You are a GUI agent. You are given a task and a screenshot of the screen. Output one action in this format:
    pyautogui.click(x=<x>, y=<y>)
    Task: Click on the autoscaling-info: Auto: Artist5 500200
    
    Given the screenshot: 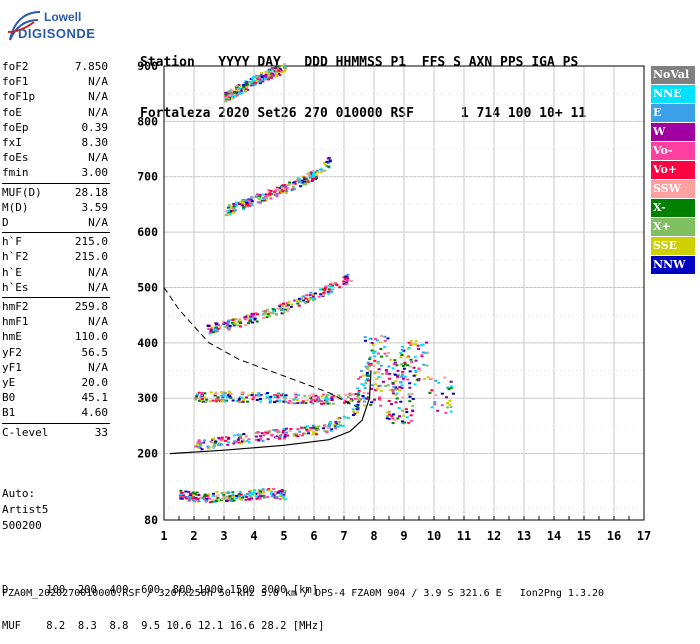 What is the action you would take?
    pyautogui.click(x=25, y=510)
    